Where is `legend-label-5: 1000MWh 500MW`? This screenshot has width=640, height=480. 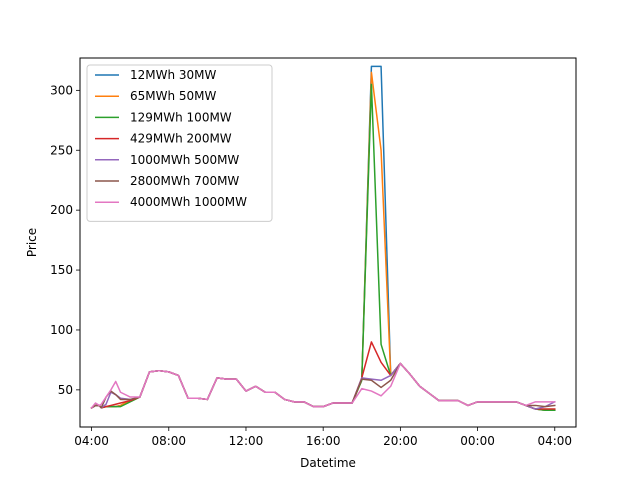
legend-label-5: 1000MWh 500MW is located at coordinates (184, 160).